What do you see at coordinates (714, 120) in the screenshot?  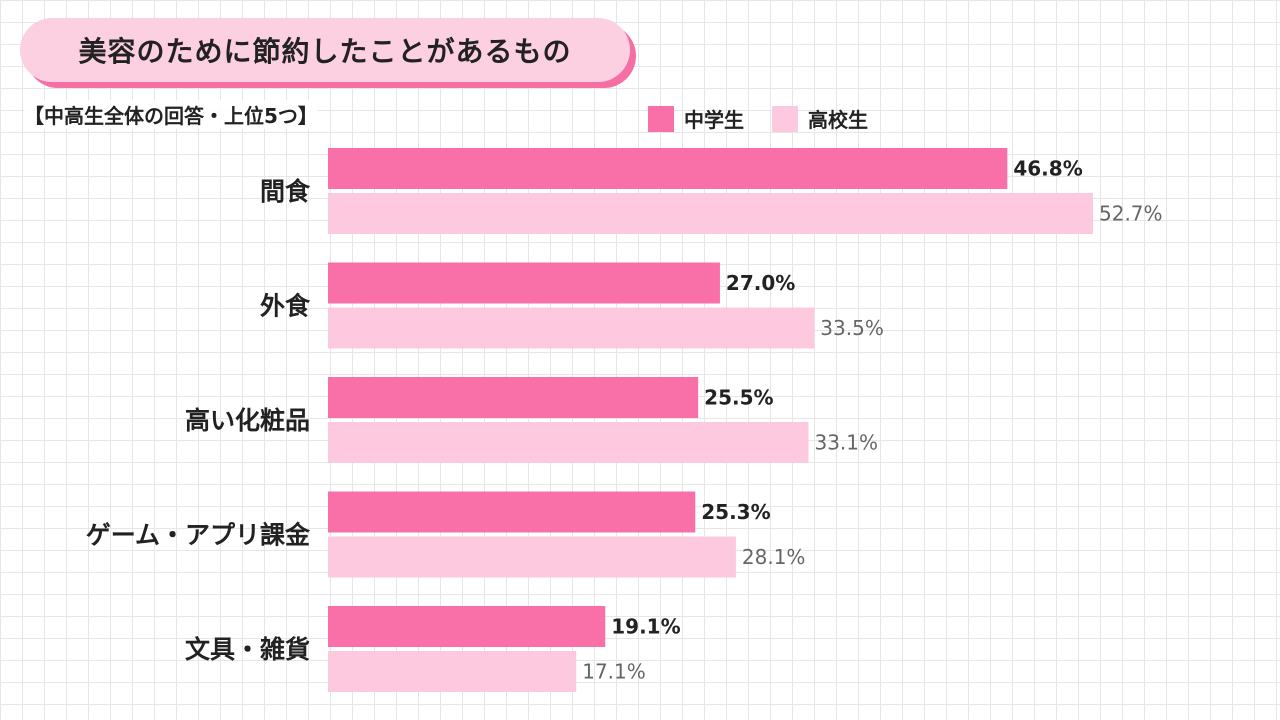 I see `legend-label-middle-school: 中学生` at bounding box center [714, 120].